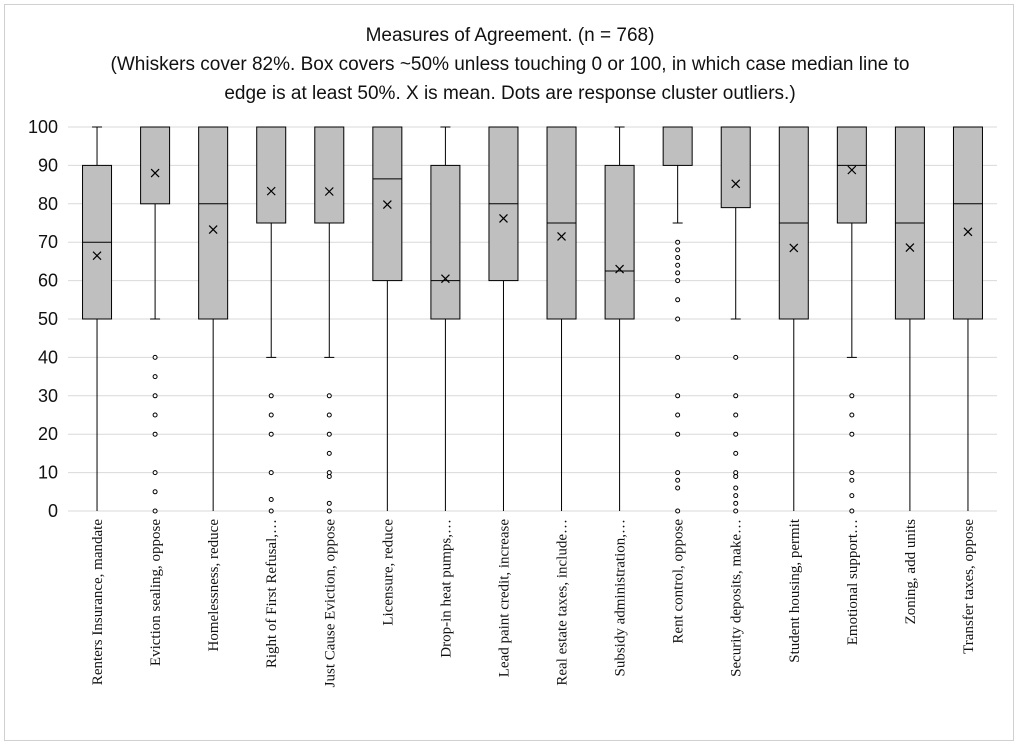  What do you see at coordinates (48, 319) in the screenshot?
I see `y-tick-label: 50` at bounding box center [48, 319].